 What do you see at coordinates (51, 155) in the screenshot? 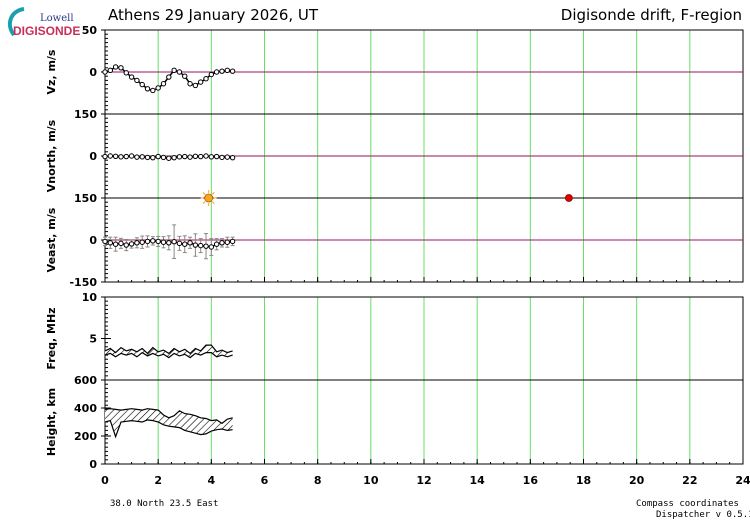
I see `y-axis-label: Vnorth, m/s` at bounding box center [51, 155].